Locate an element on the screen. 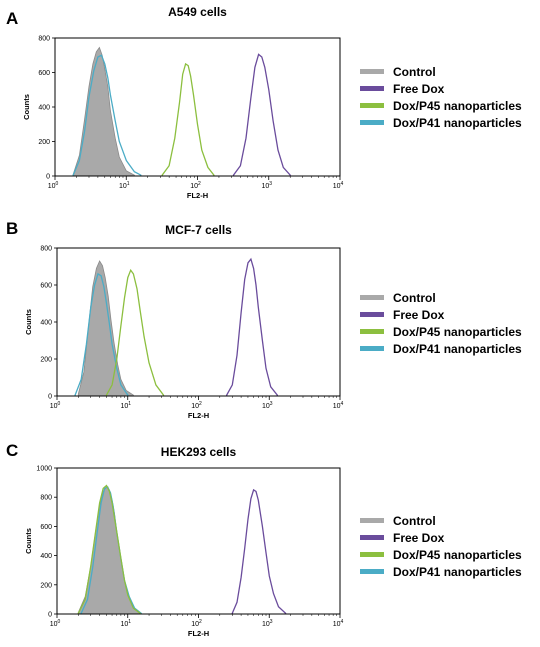 This screenshot has width=540, height=647. panel-letter: A is located at coordinates (12, 18).